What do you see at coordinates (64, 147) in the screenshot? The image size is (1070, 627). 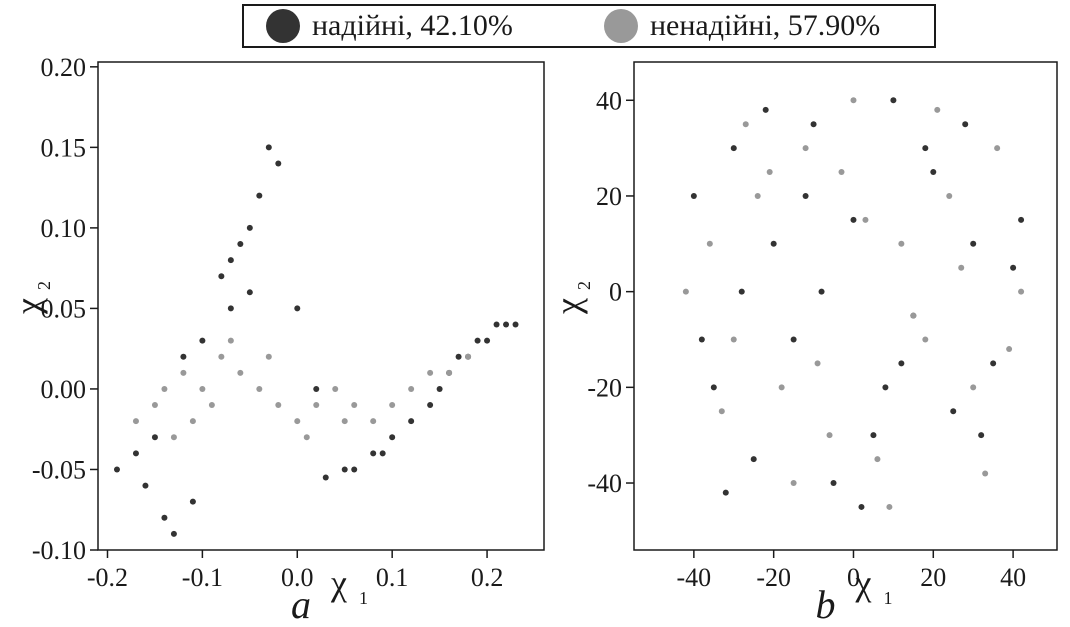 I see `y-tick-label: 0.15` at bounding box center [64, 147].